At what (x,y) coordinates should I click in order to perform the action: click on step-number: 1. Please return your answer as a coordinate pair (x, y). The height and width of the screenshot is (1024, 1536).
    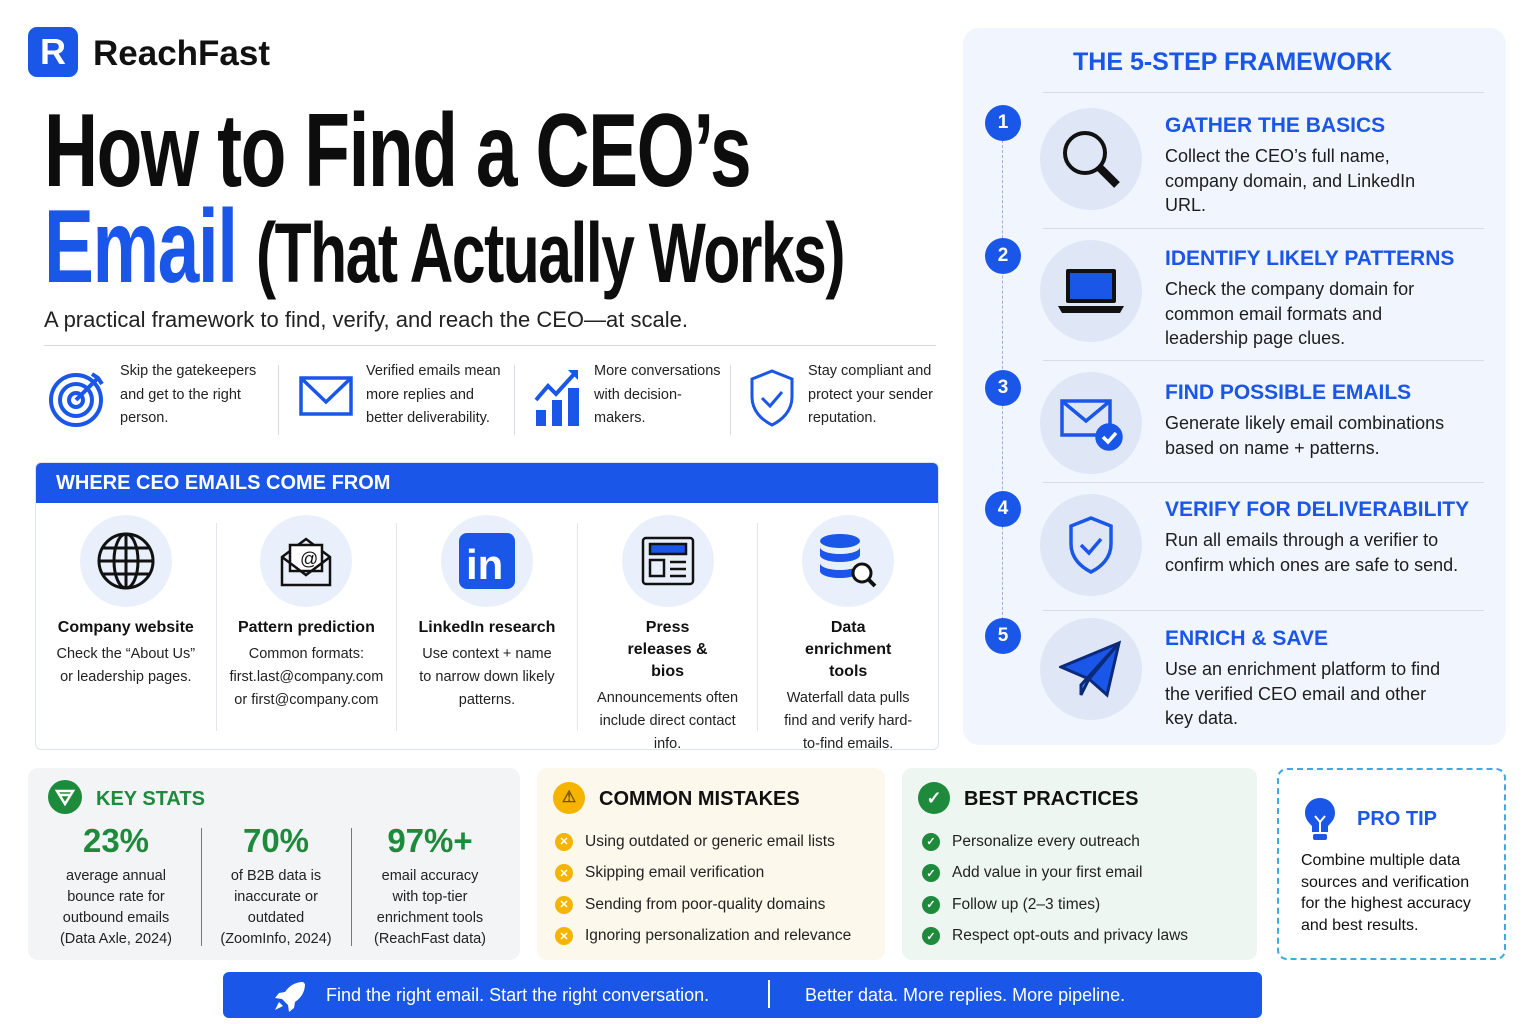
    Looking at the image, I should click on (1003, 123).